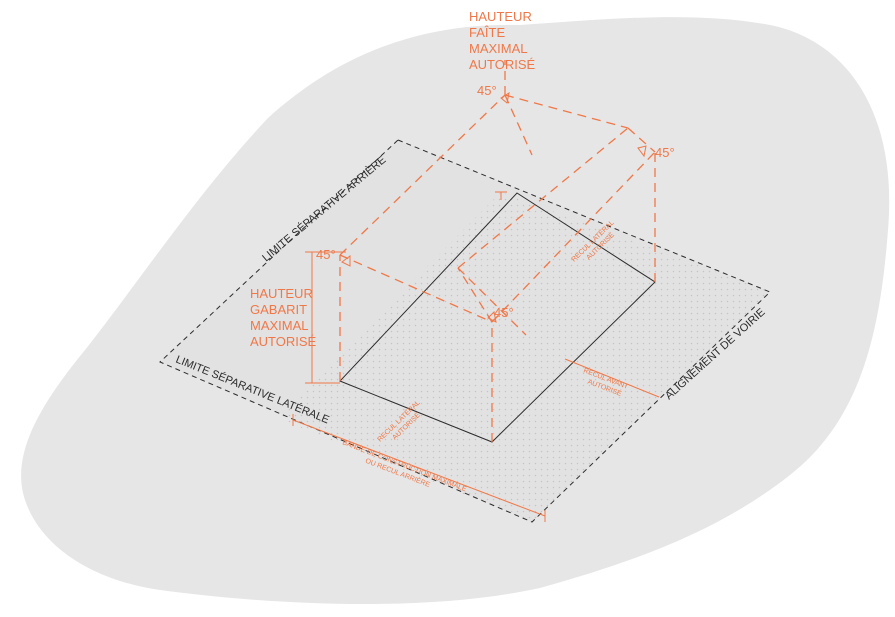  Describe the element at coordinates (278, 309) in the screenshot. I see `svg-text: GABARIT` at that location.